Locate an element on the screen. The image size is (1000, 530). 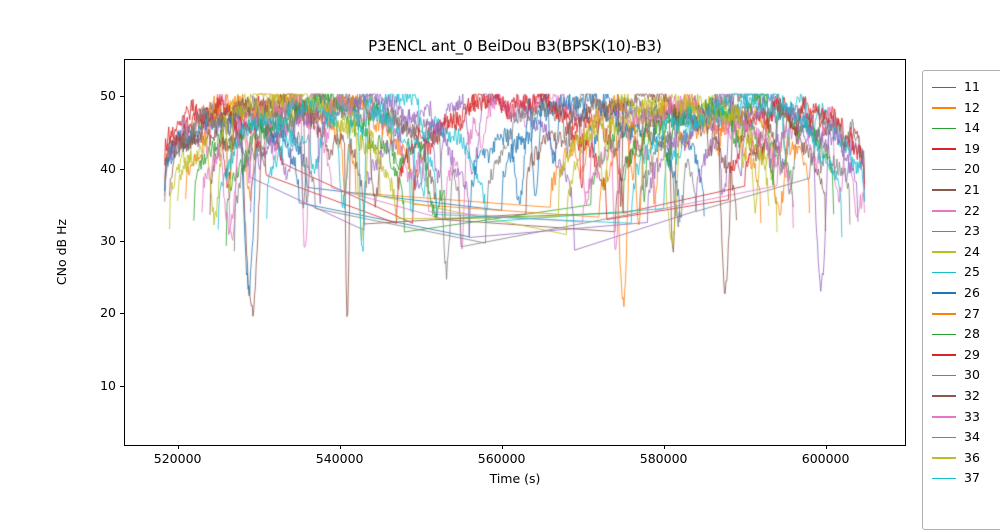
legend-item: 27 is located at coordinates (966, 314).